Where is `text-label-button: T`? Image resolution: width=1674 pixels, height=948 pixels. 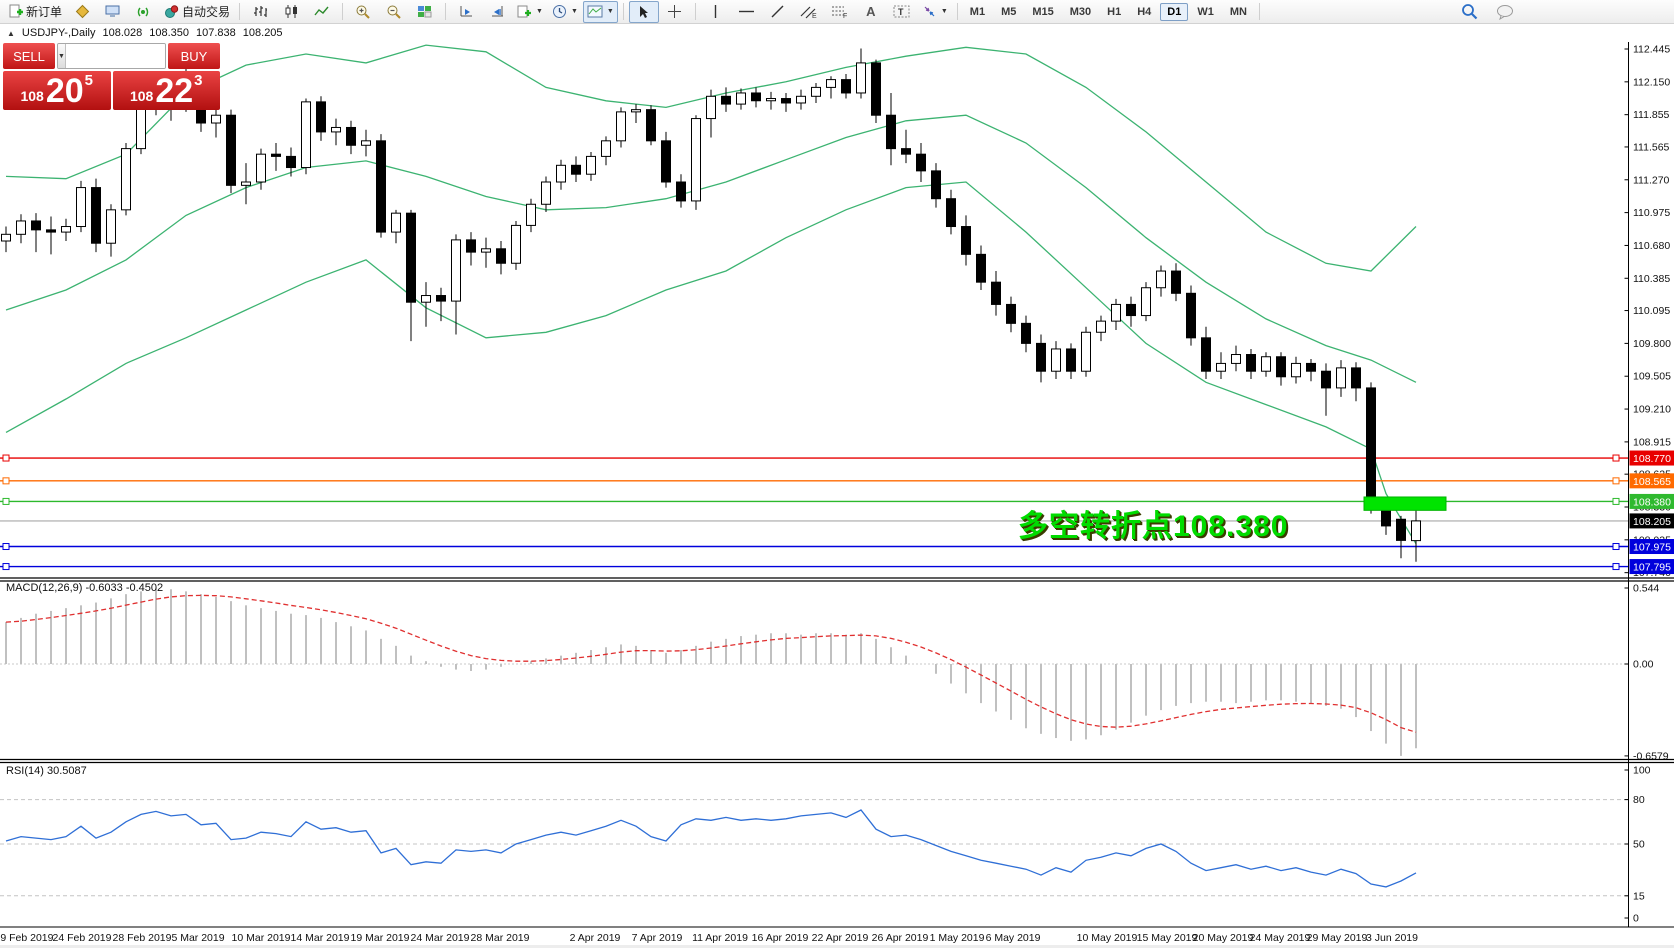
text-label-button: T is located at coordinates (902, 12).